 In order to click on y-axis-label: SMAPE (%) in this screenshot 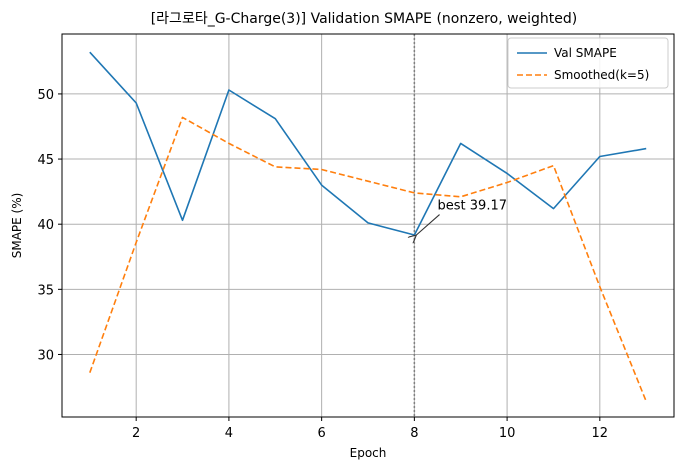, I will do `click(17, 226)`.